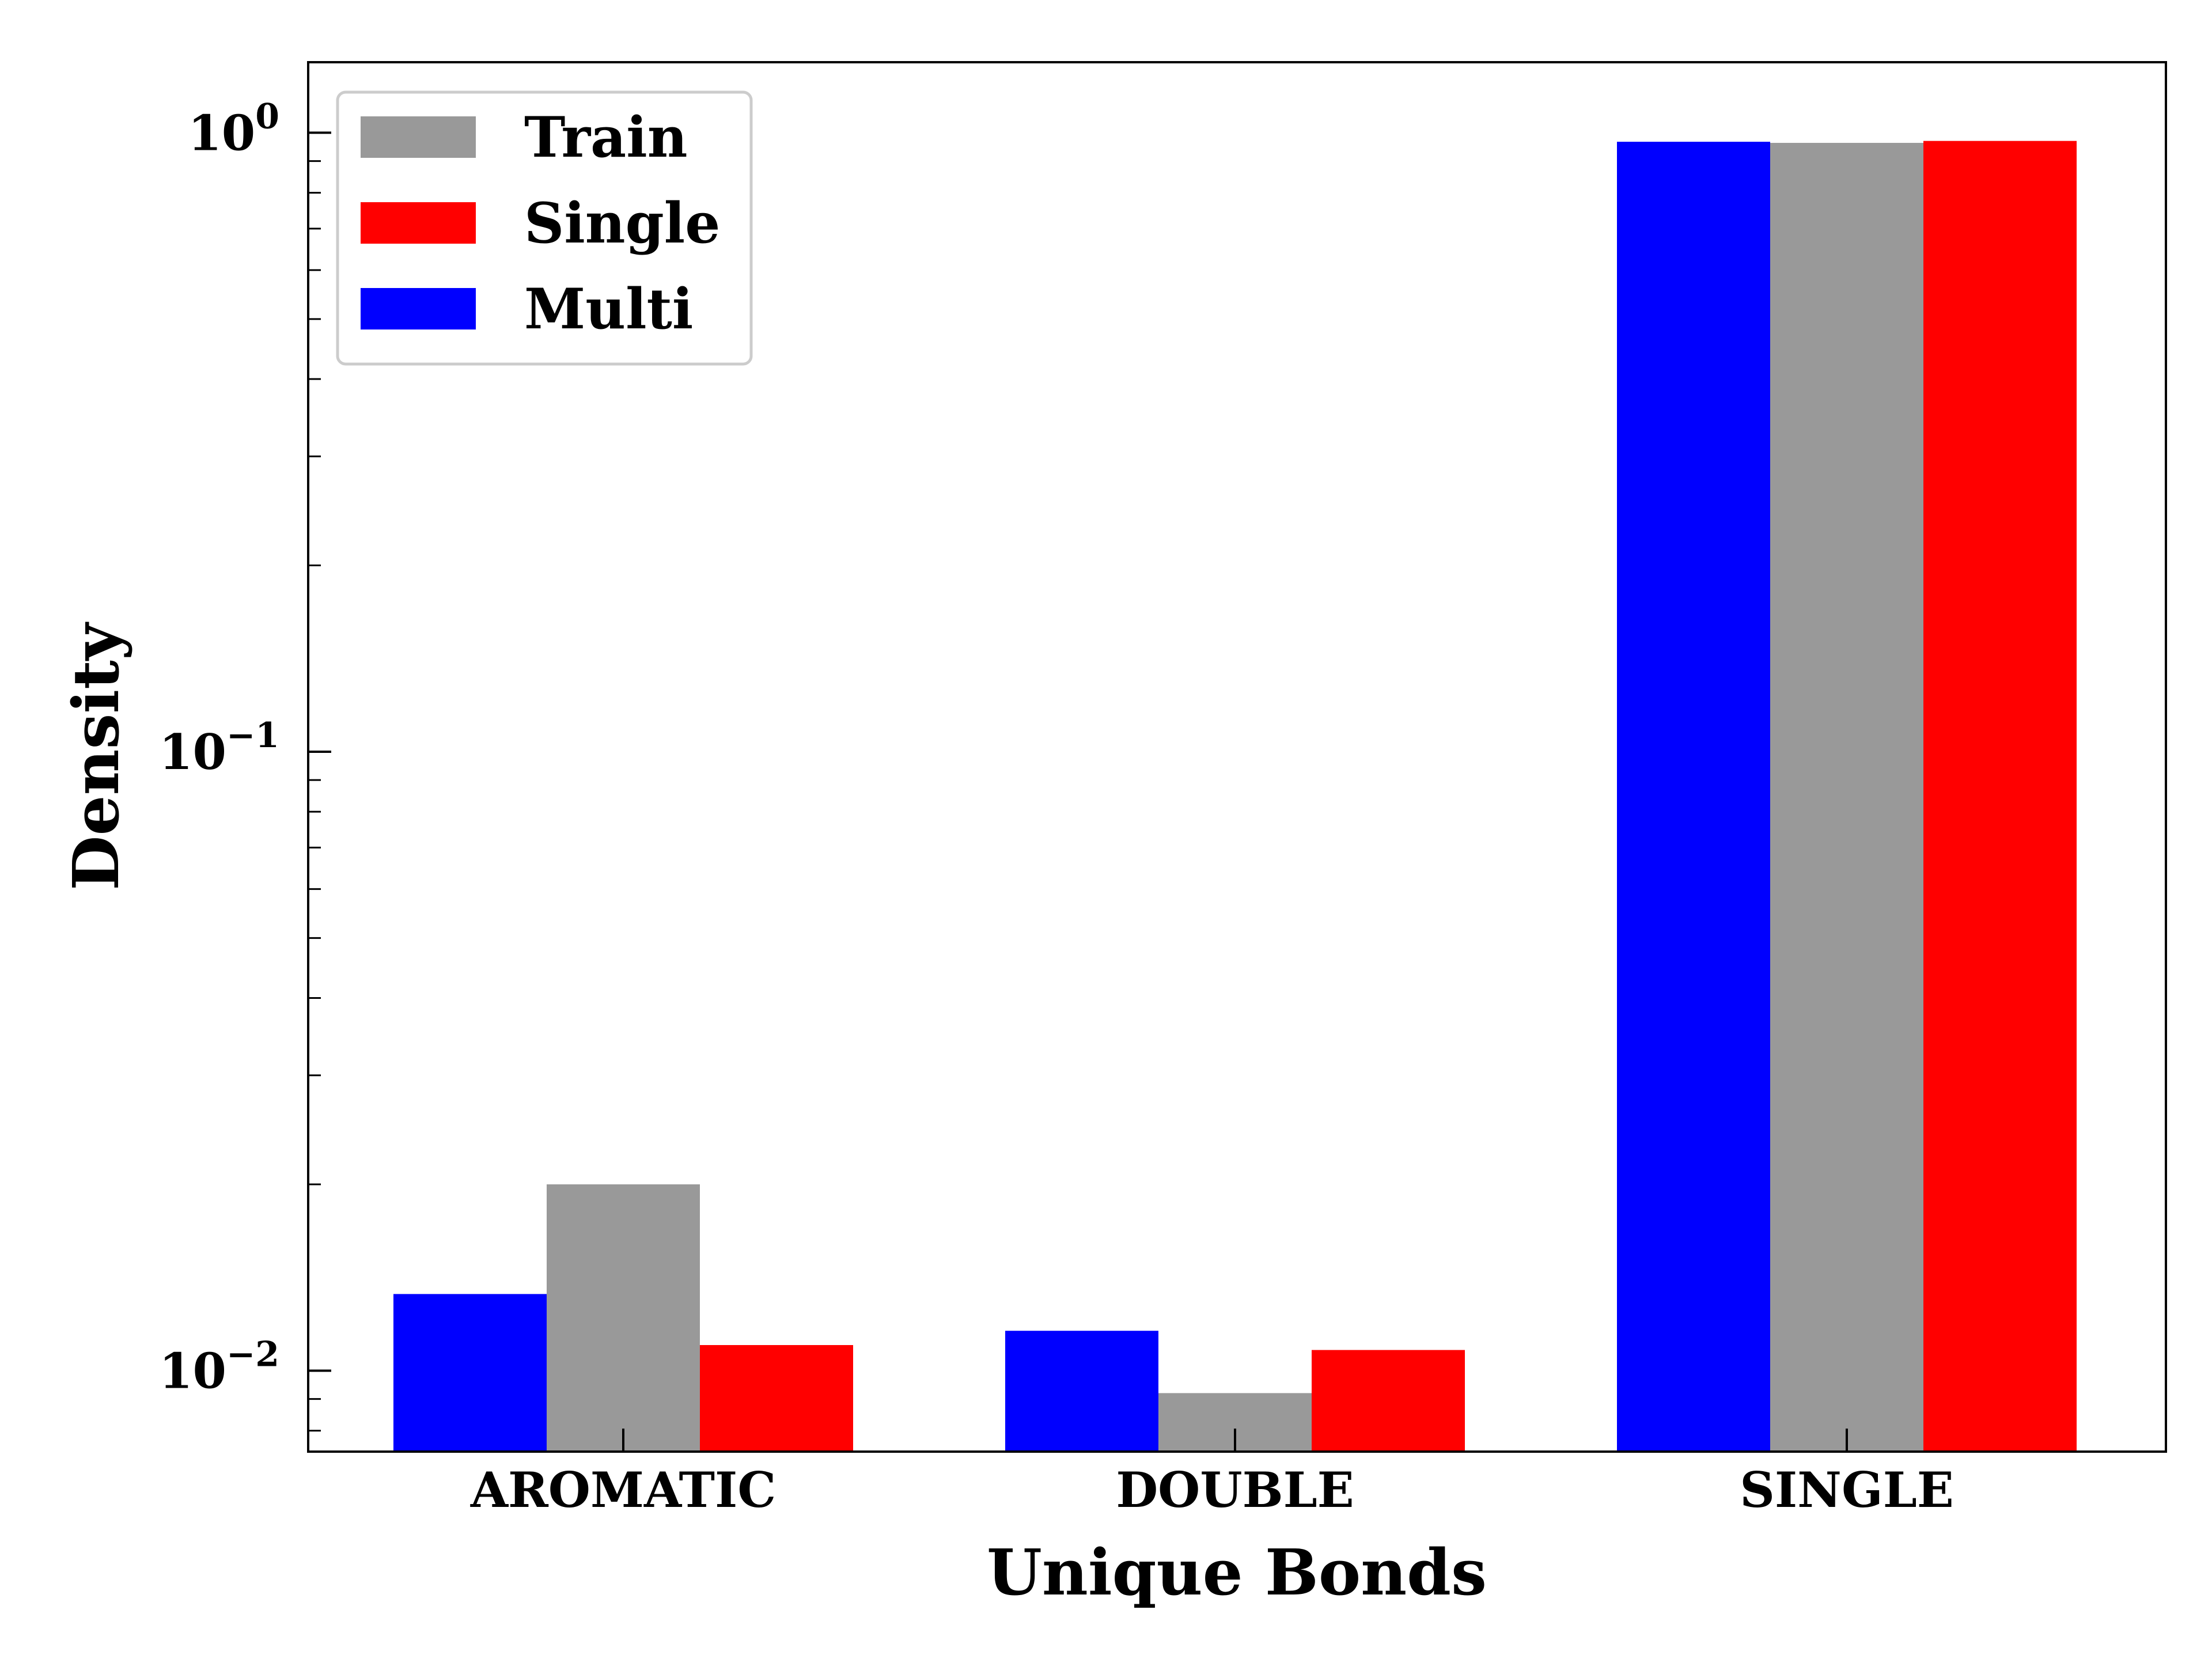 The height and width of the screenshot is (1659, 2212). What do you see at coordinates (470, 1373) in the screenshot?
I see `bar-multi-aromatic` at bounding box center [470, 1373].